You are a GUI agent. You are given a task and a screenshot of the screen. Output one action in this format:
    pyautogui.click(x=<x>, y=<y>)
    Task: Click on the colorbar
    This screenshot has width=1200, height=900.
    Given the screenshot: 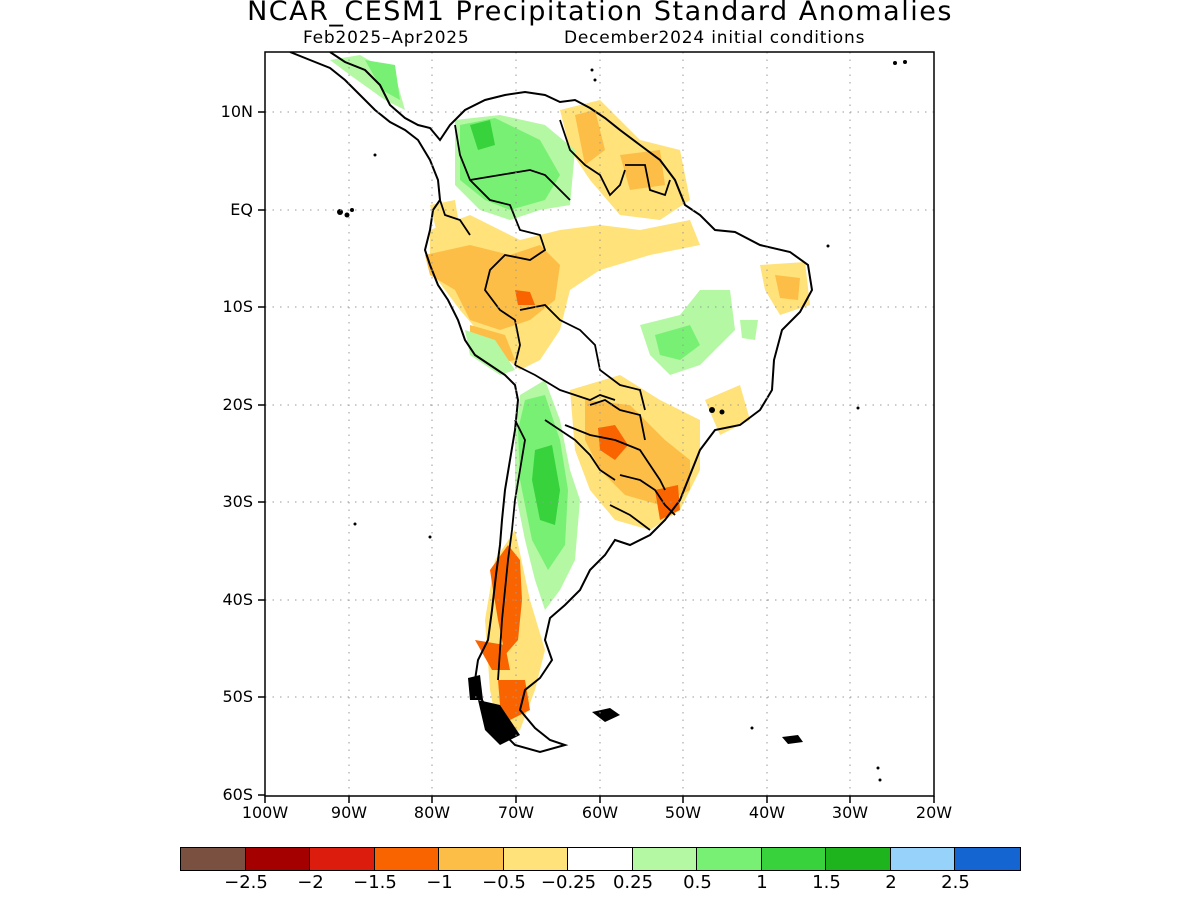 What is the action you would take?
    pyautogui.click(x=600, y=859)
    